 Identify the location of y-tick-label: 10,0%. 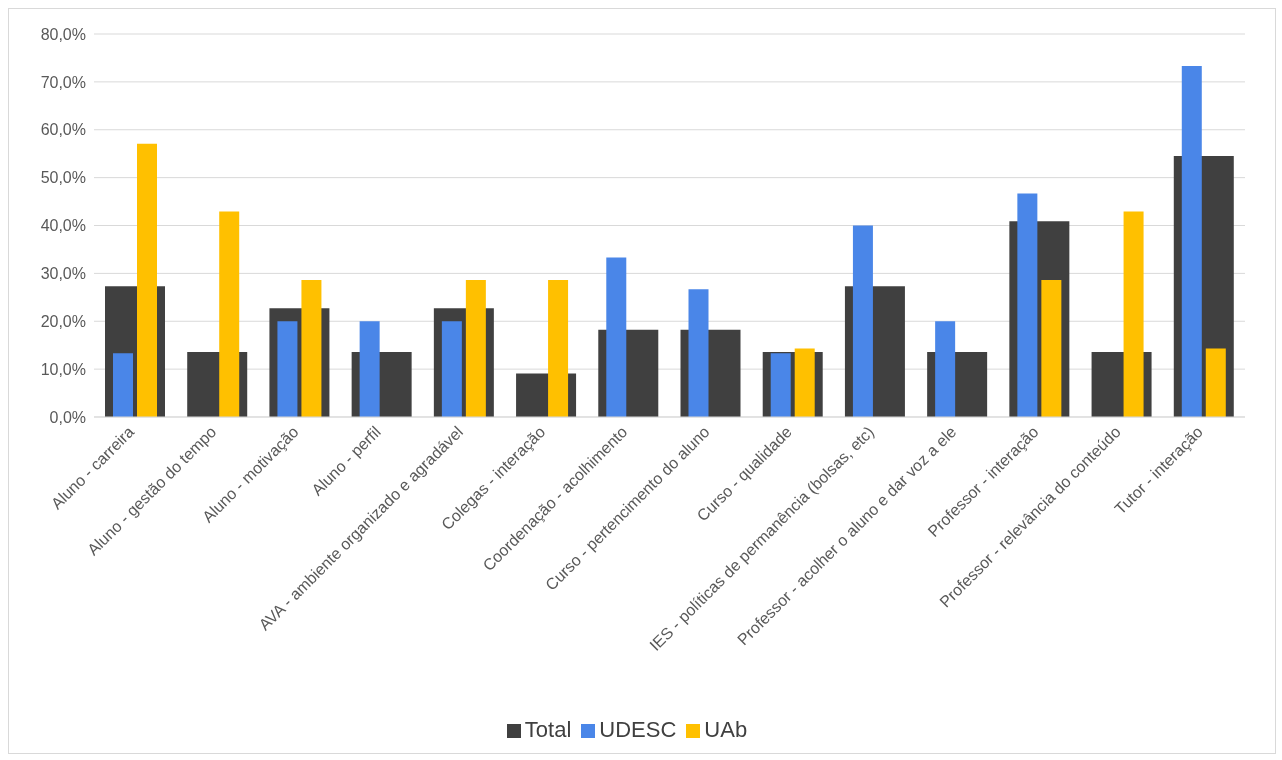
(63, 369).